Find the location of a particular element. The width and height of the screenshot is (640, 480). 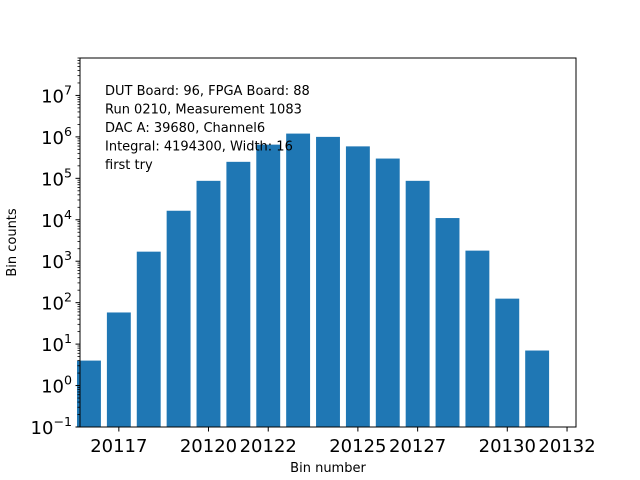

y-tick-label: 10⁰ is located at coordinates (56, 385).